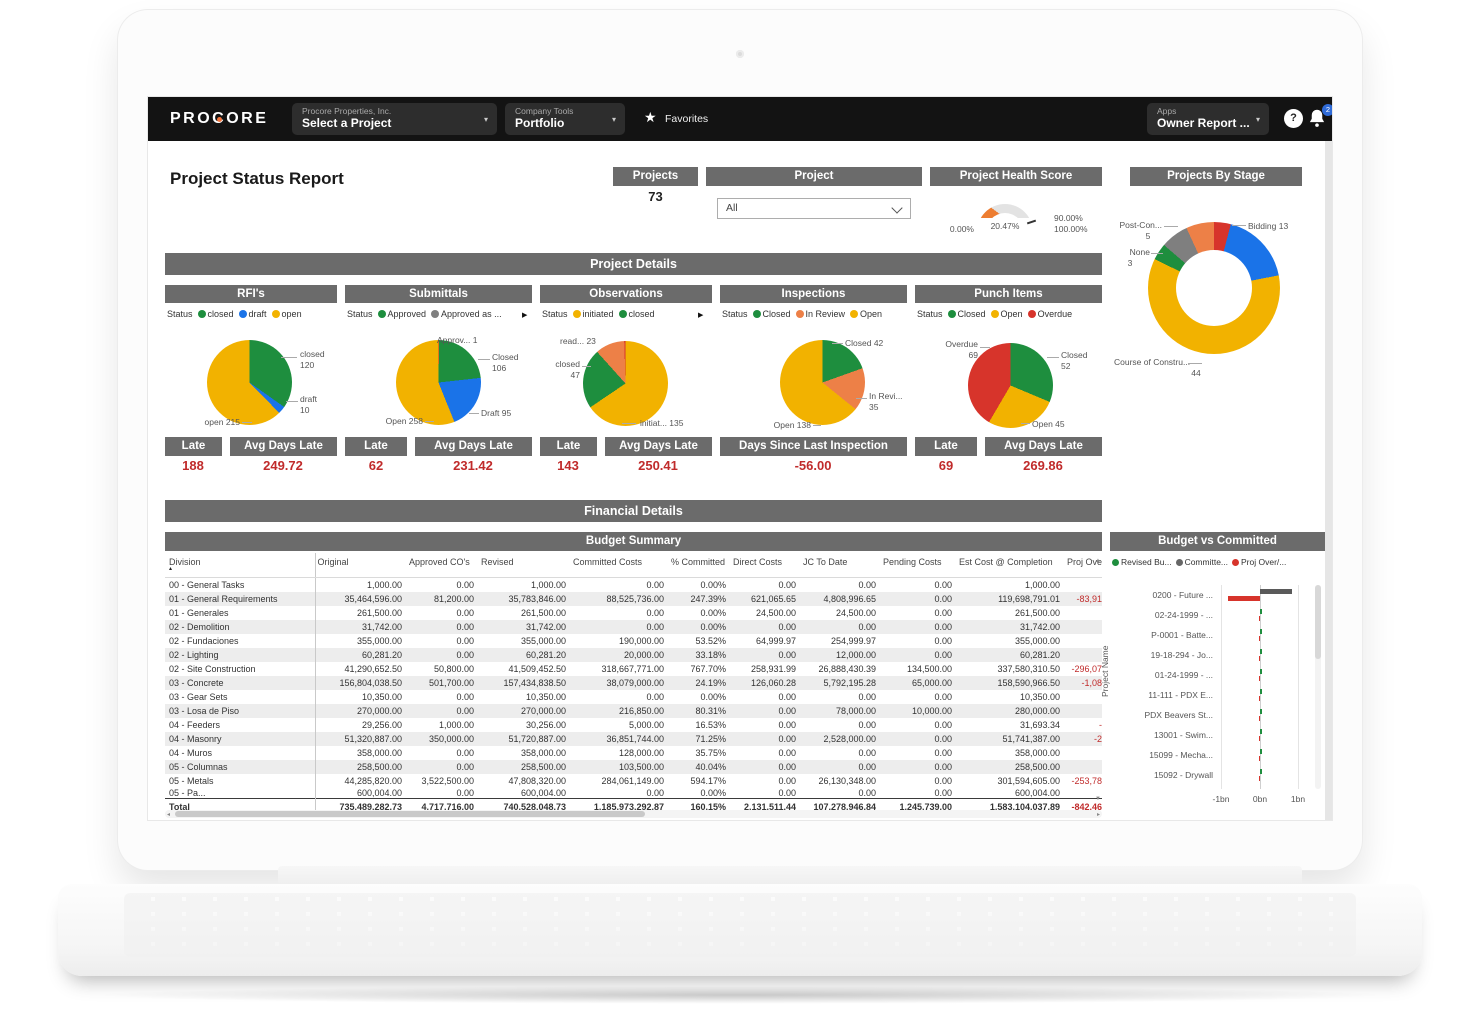 The image size is (1480, 1021). I want to click on table-cell: 53.52%, so click(710, 641).